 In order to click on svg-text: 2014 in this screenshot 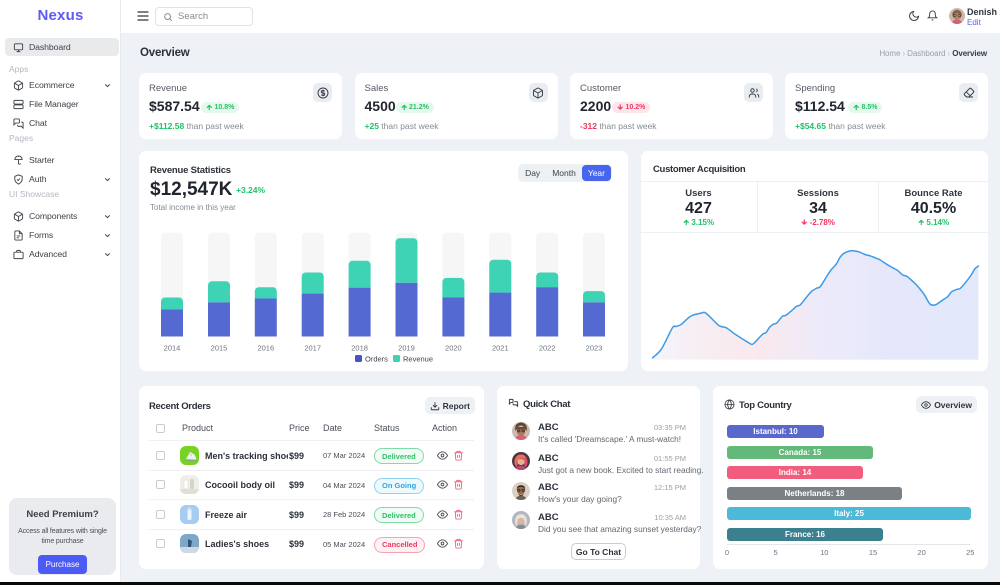, I will do `click(172, 348)`.